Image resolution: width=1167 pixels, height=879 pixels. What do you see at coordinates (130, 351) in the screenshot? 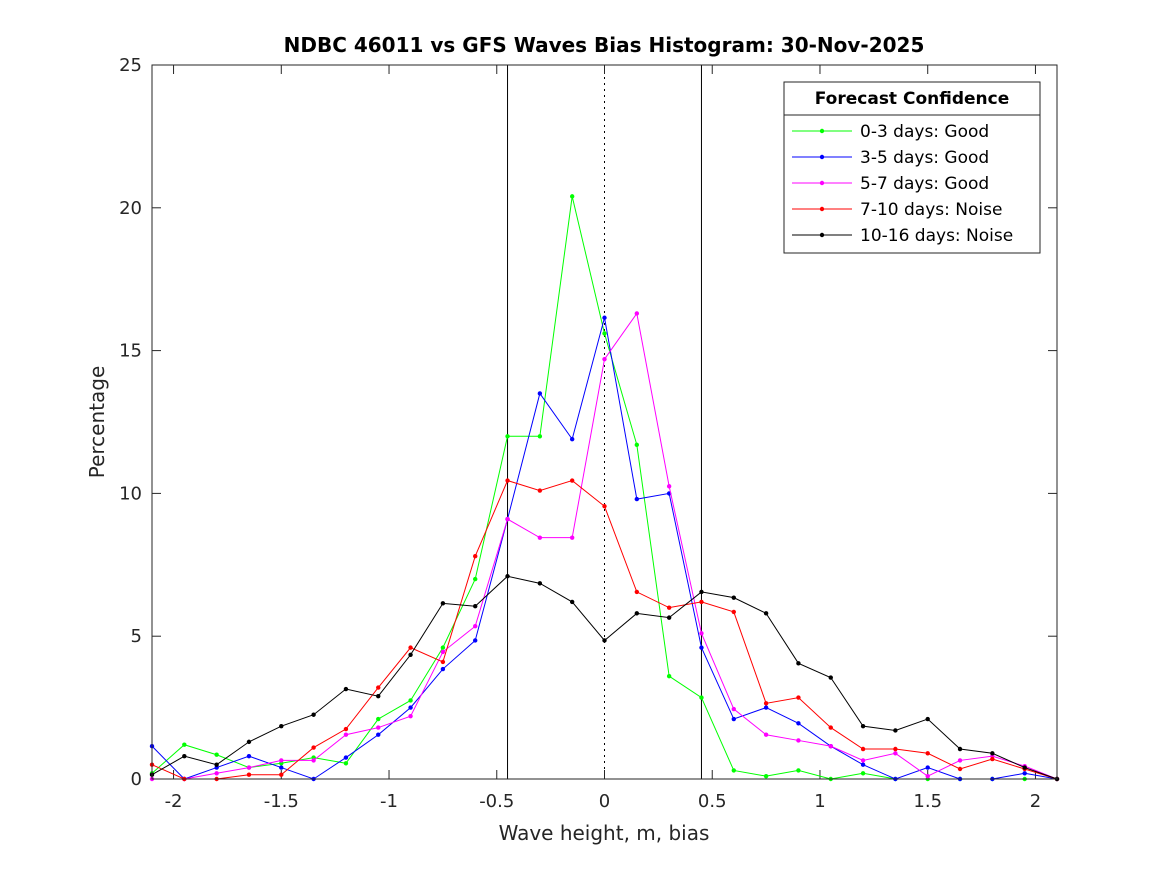
I see `y-tick-label: 15` at bounding box center [130, 351].